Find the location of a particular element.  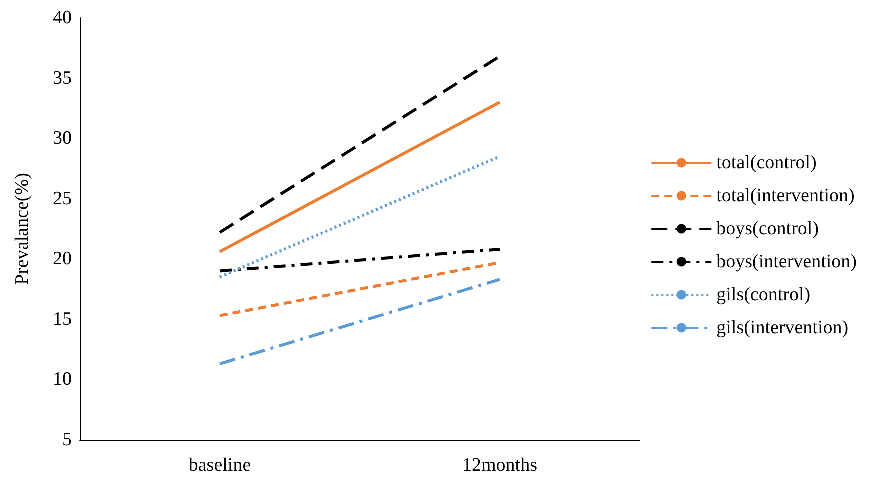

y-tick-label: 15 is located at coordinates (62, 319).